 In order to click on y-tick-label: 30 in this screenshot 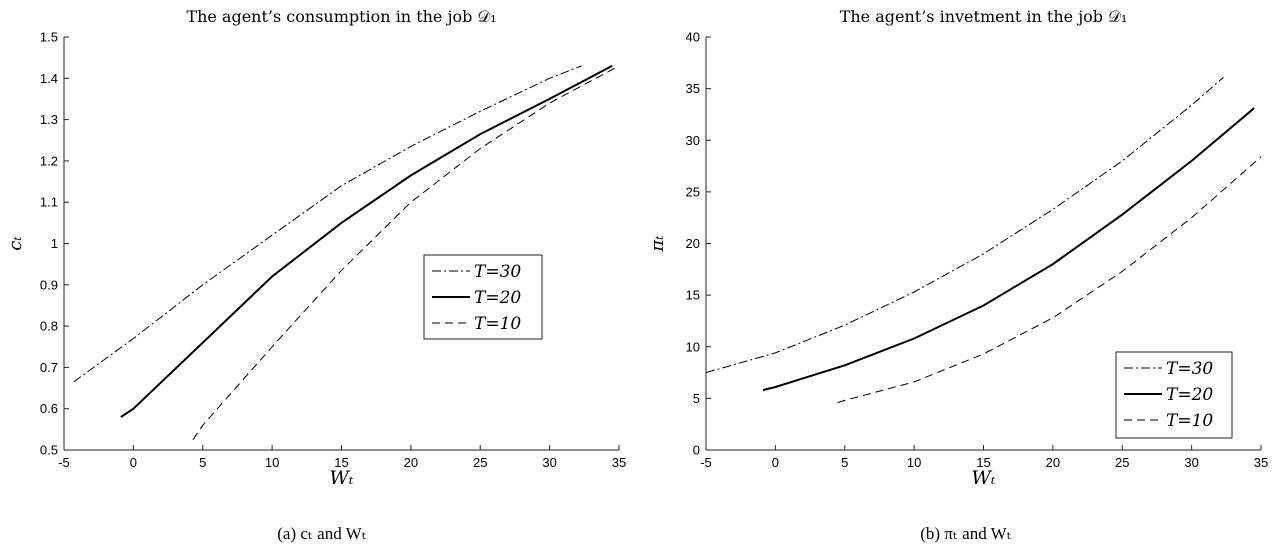, I will do `click(693, 140)`.